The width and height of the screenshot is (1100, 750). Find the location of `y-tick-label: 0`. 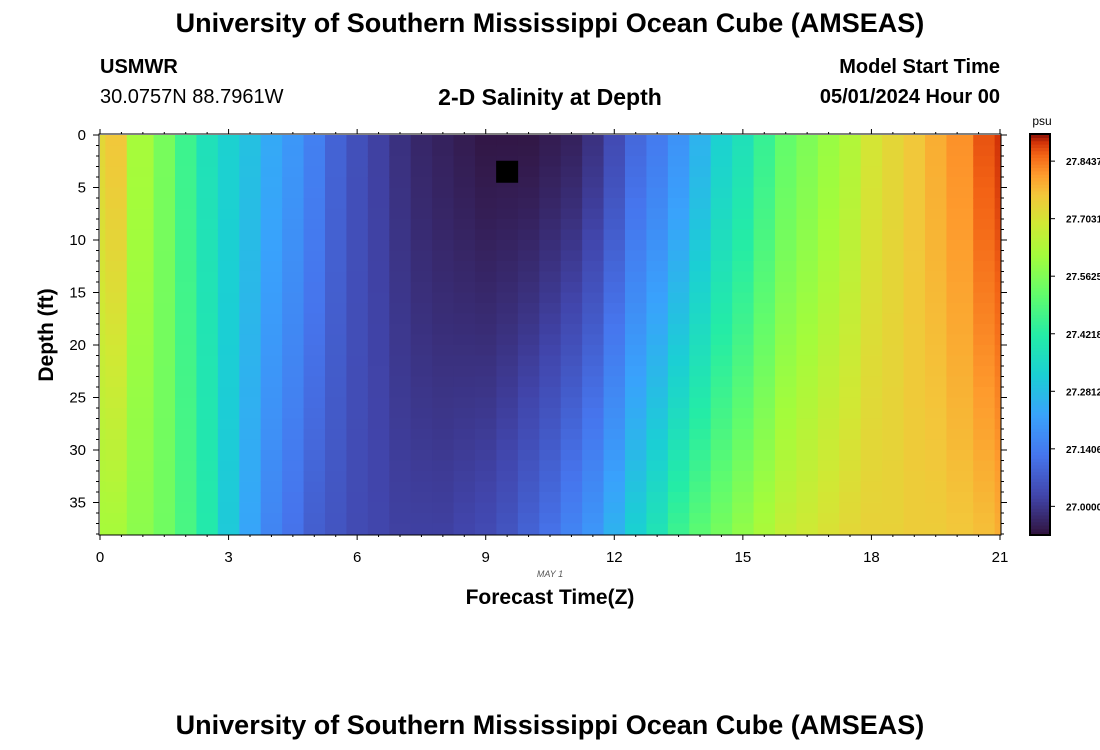

y-tick-label: 0 is located at coordinates (82, 135).